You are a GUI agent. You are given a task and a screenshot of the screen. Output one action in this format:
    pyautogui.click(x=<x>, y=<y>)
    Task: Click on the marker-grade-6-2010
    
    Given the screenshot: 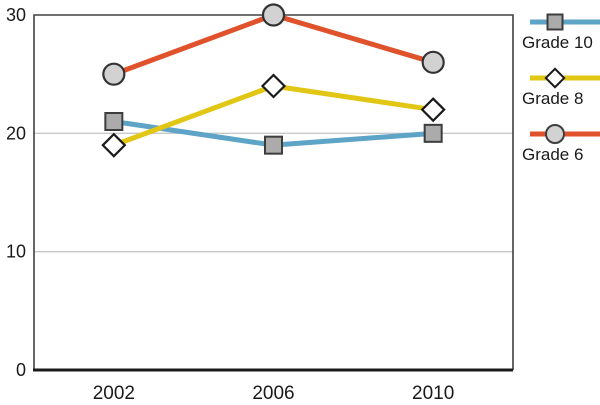 What is the action you would take?
    pyautogui.click(x=433, y=62)
    